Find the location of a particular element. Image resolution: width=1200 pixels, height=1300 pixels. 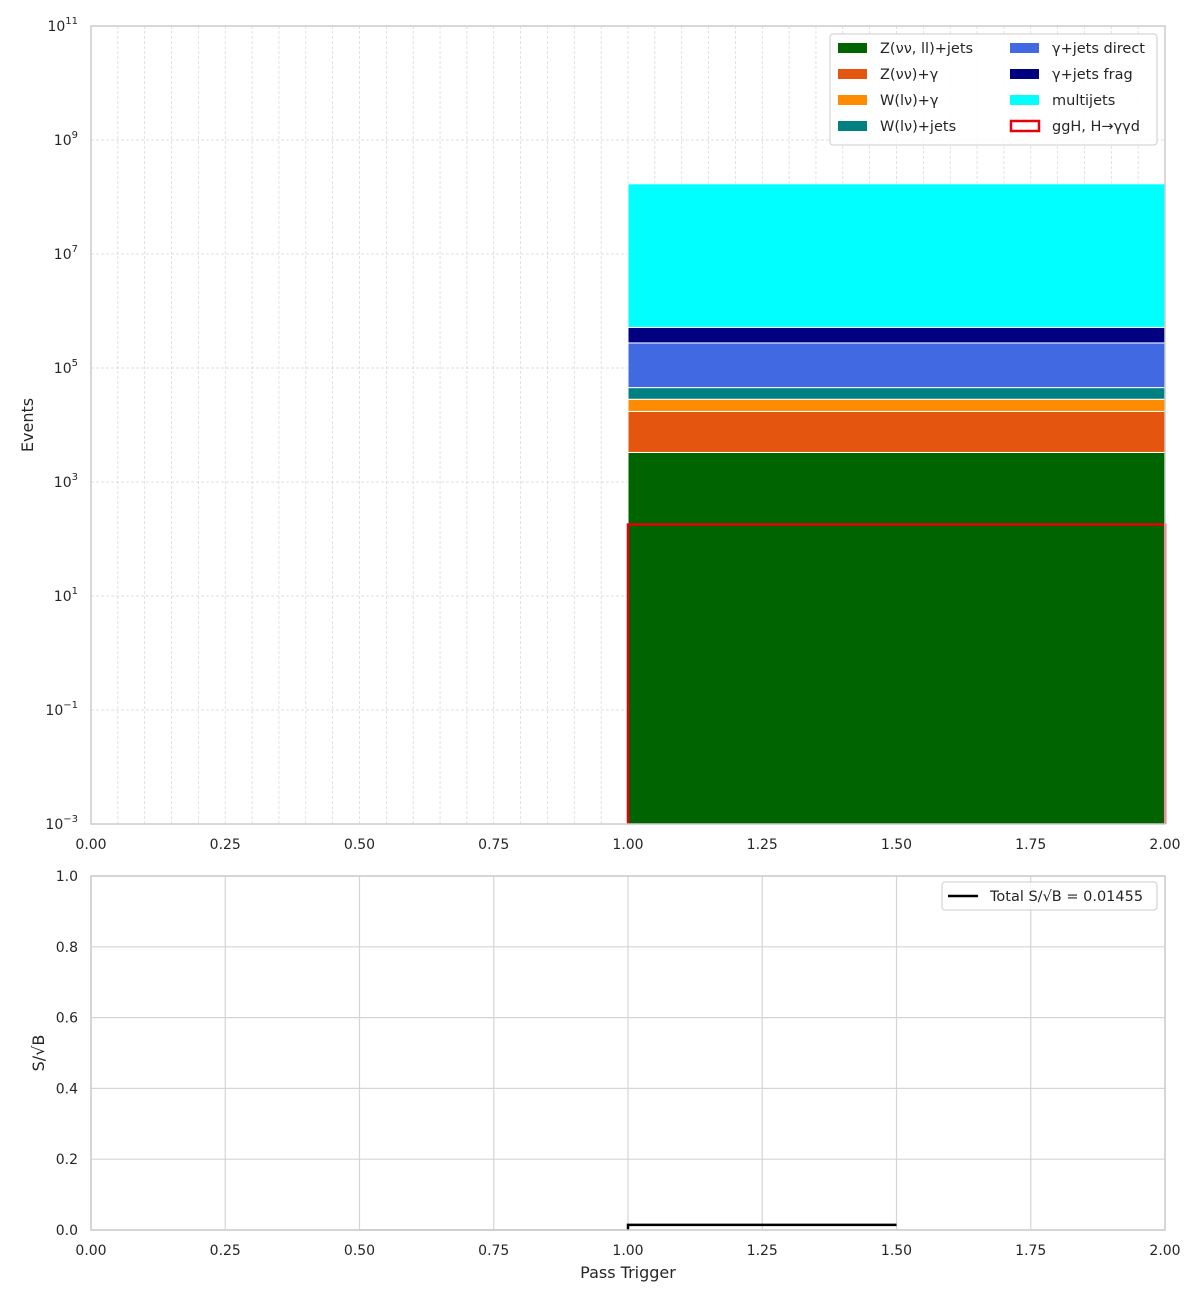

events-x-tick-label: 0.00 is located at coordinates (90, 845).